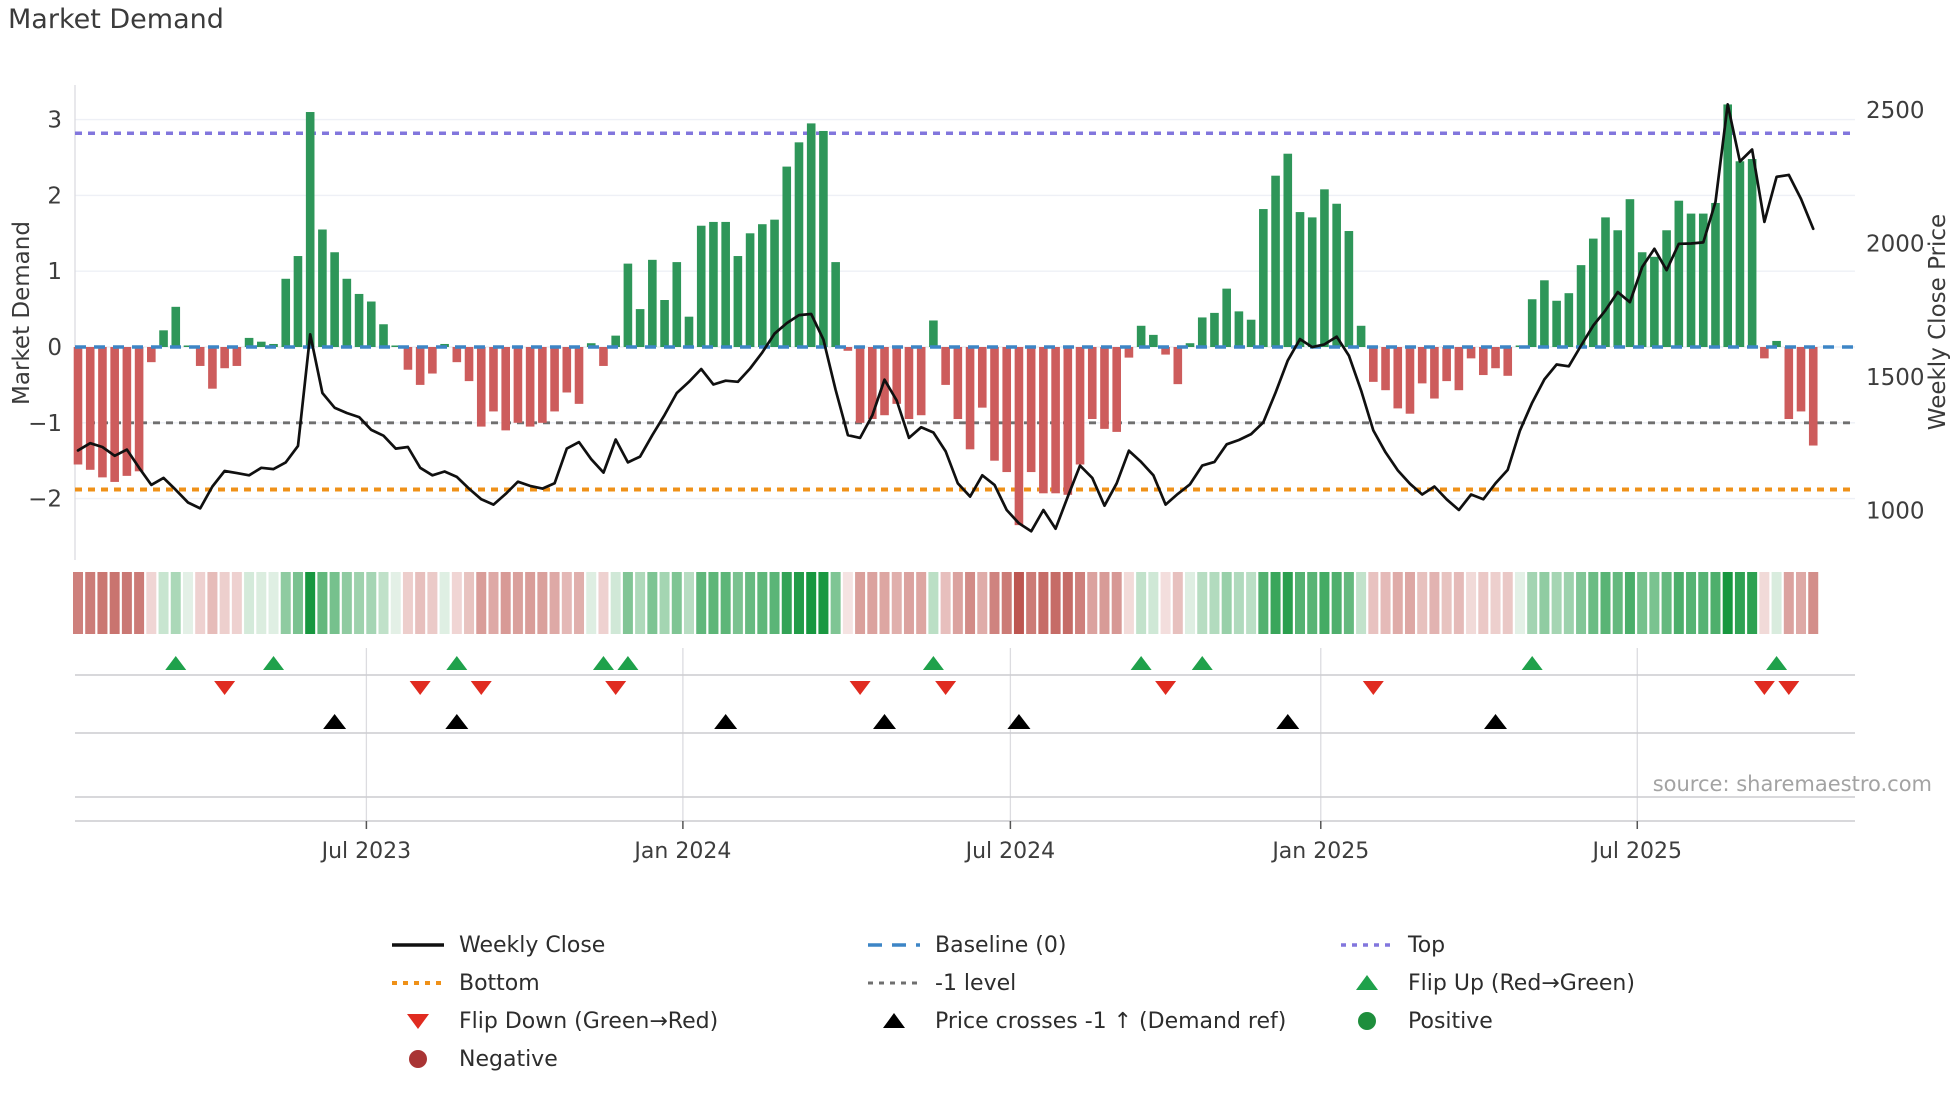 The width and height of the screenshot is (1960, 1102). I want to click on legend-column-3: Top Flip Up (Red→Green) Positive, so click(1487, 983).